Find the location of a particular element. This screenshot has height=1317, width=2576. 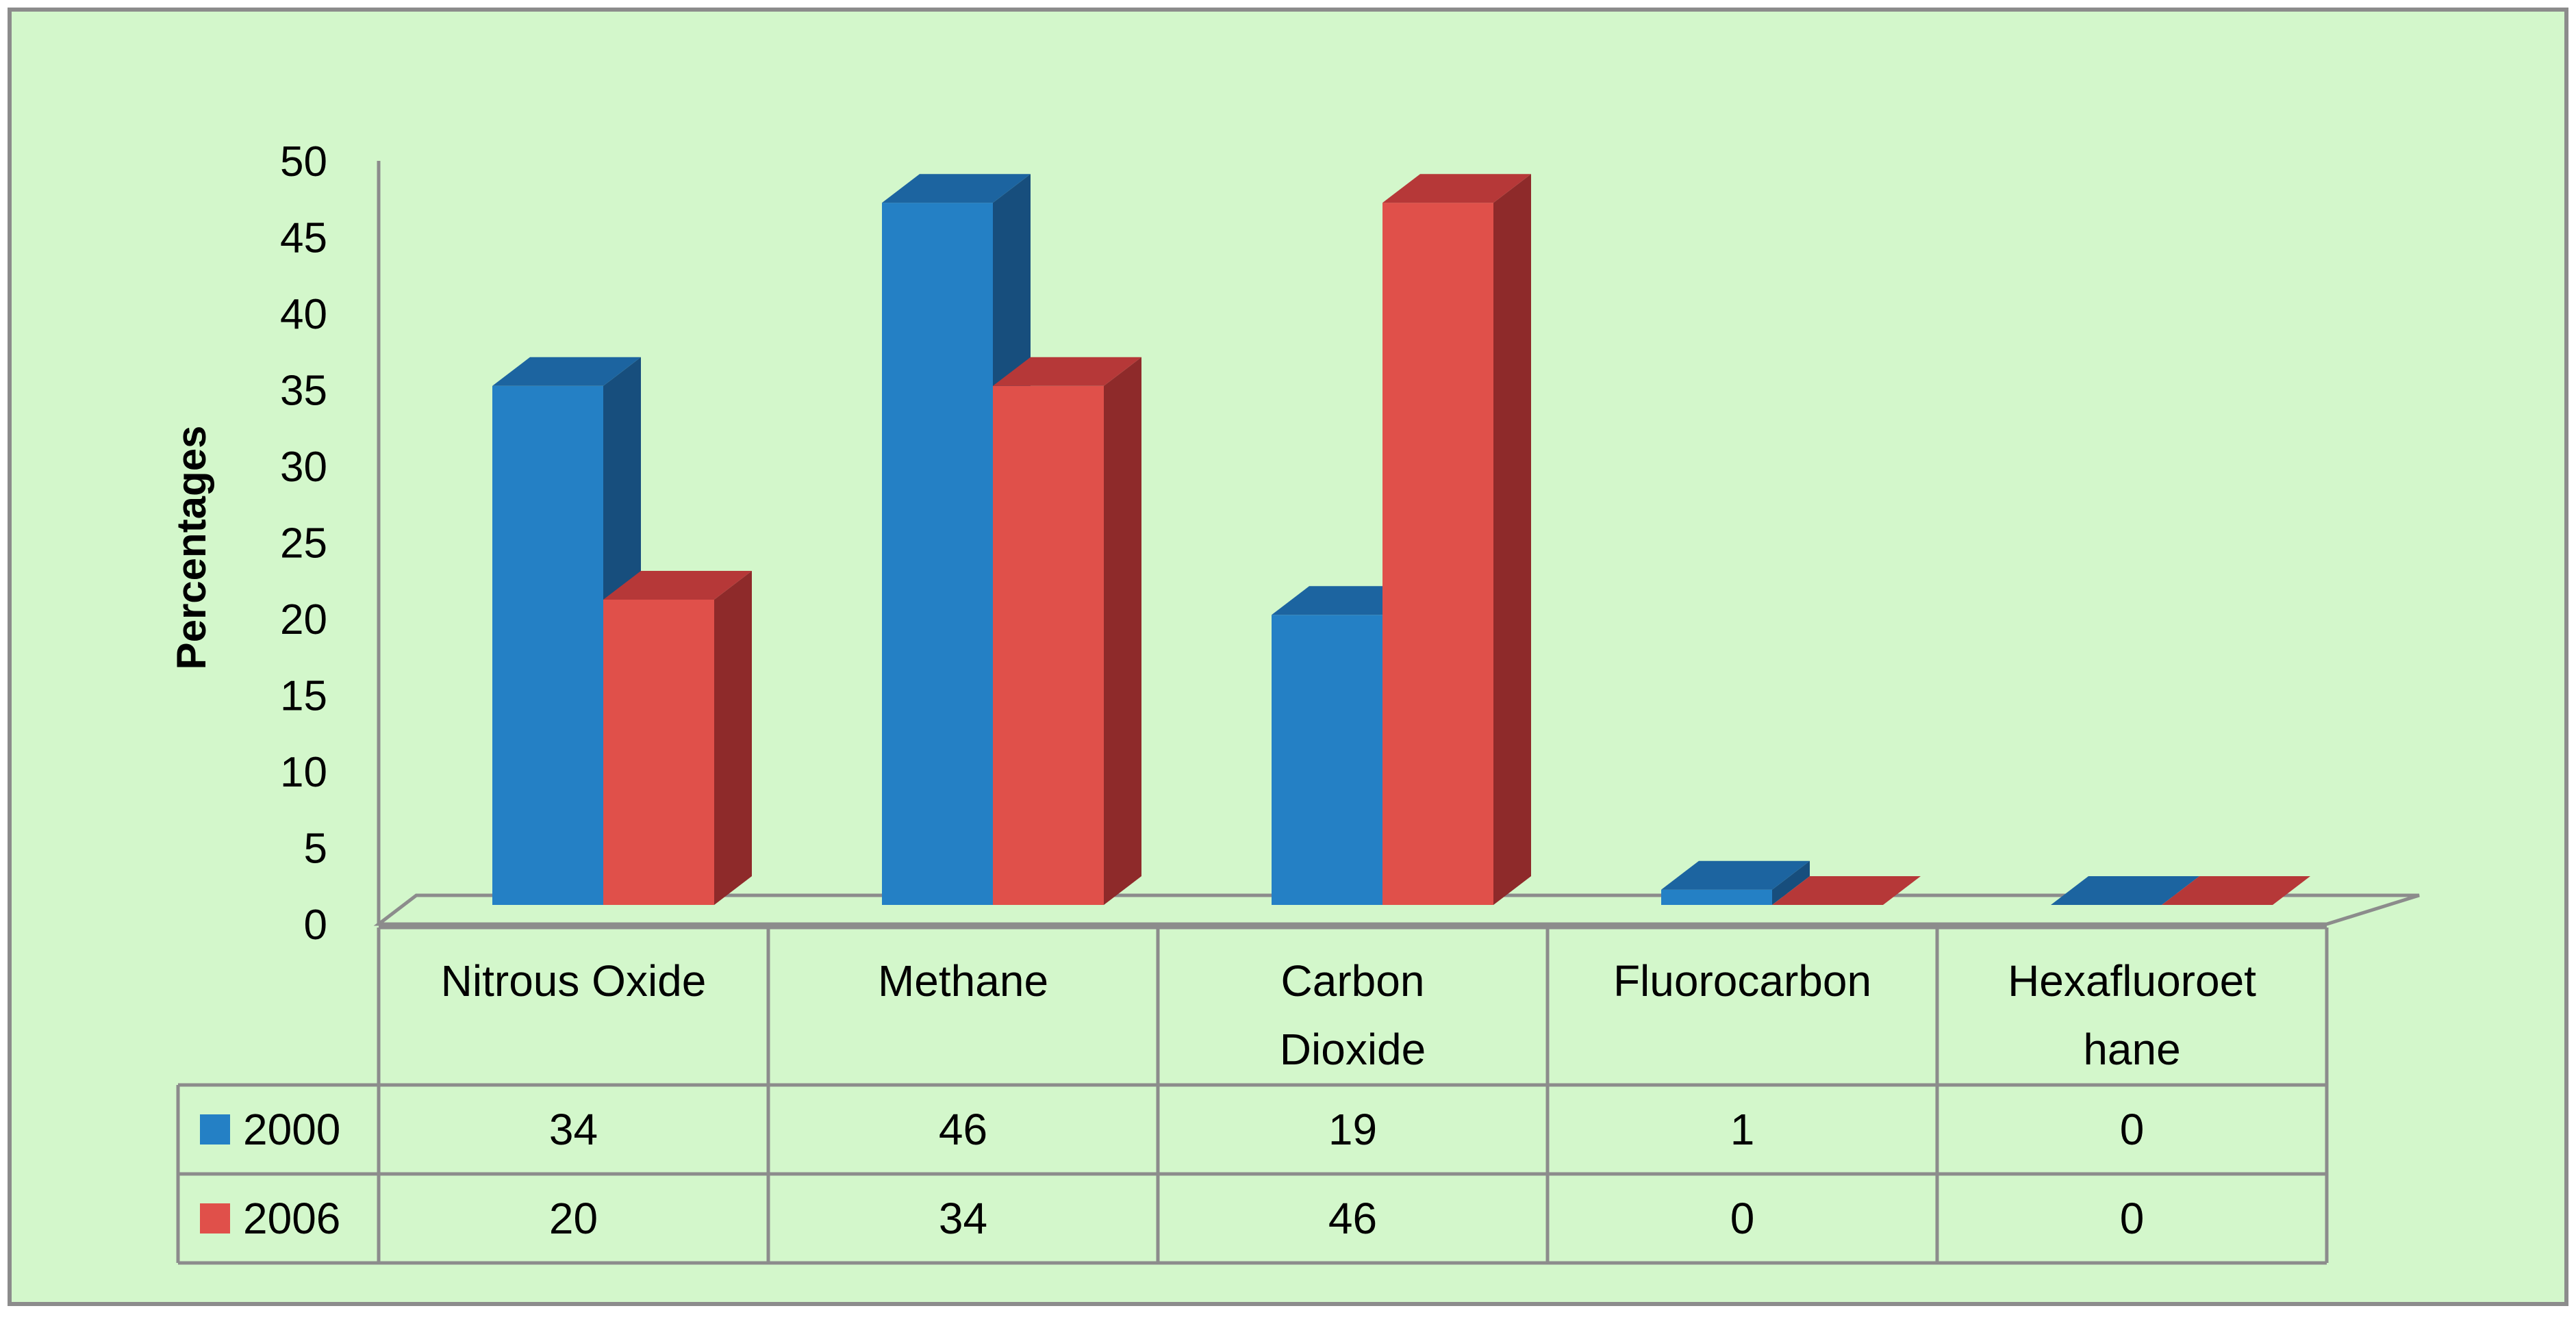

y-tick-label: 15 is located at coordinates (303, 696).